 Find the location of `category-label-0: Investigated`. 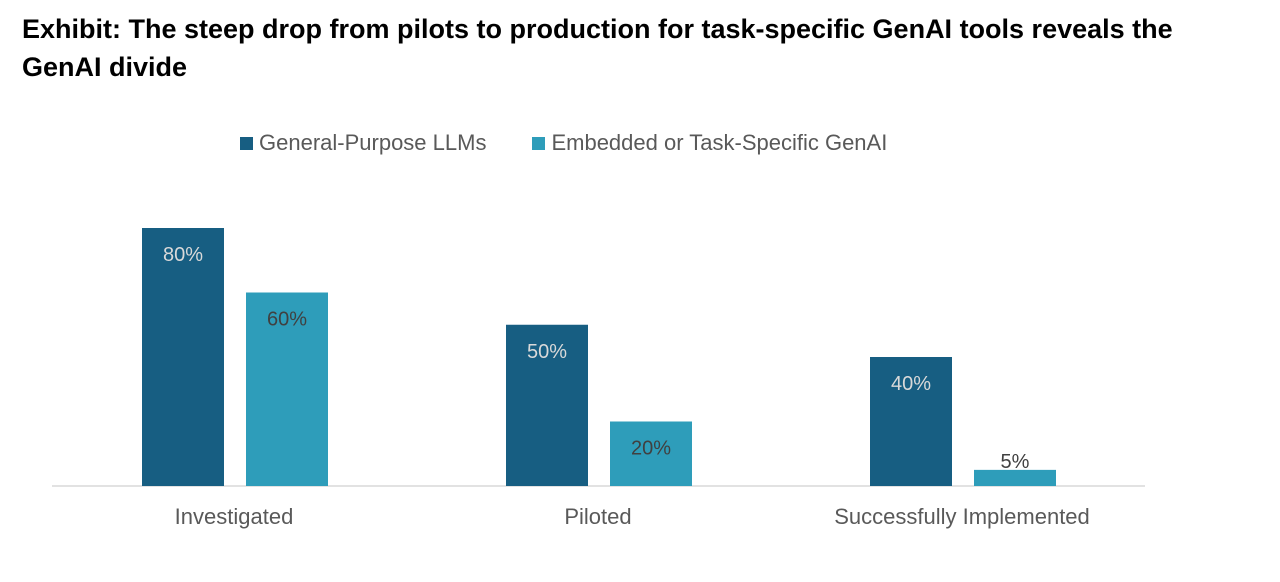

category-label-0: Investigated is located at coordinates (234, 516).